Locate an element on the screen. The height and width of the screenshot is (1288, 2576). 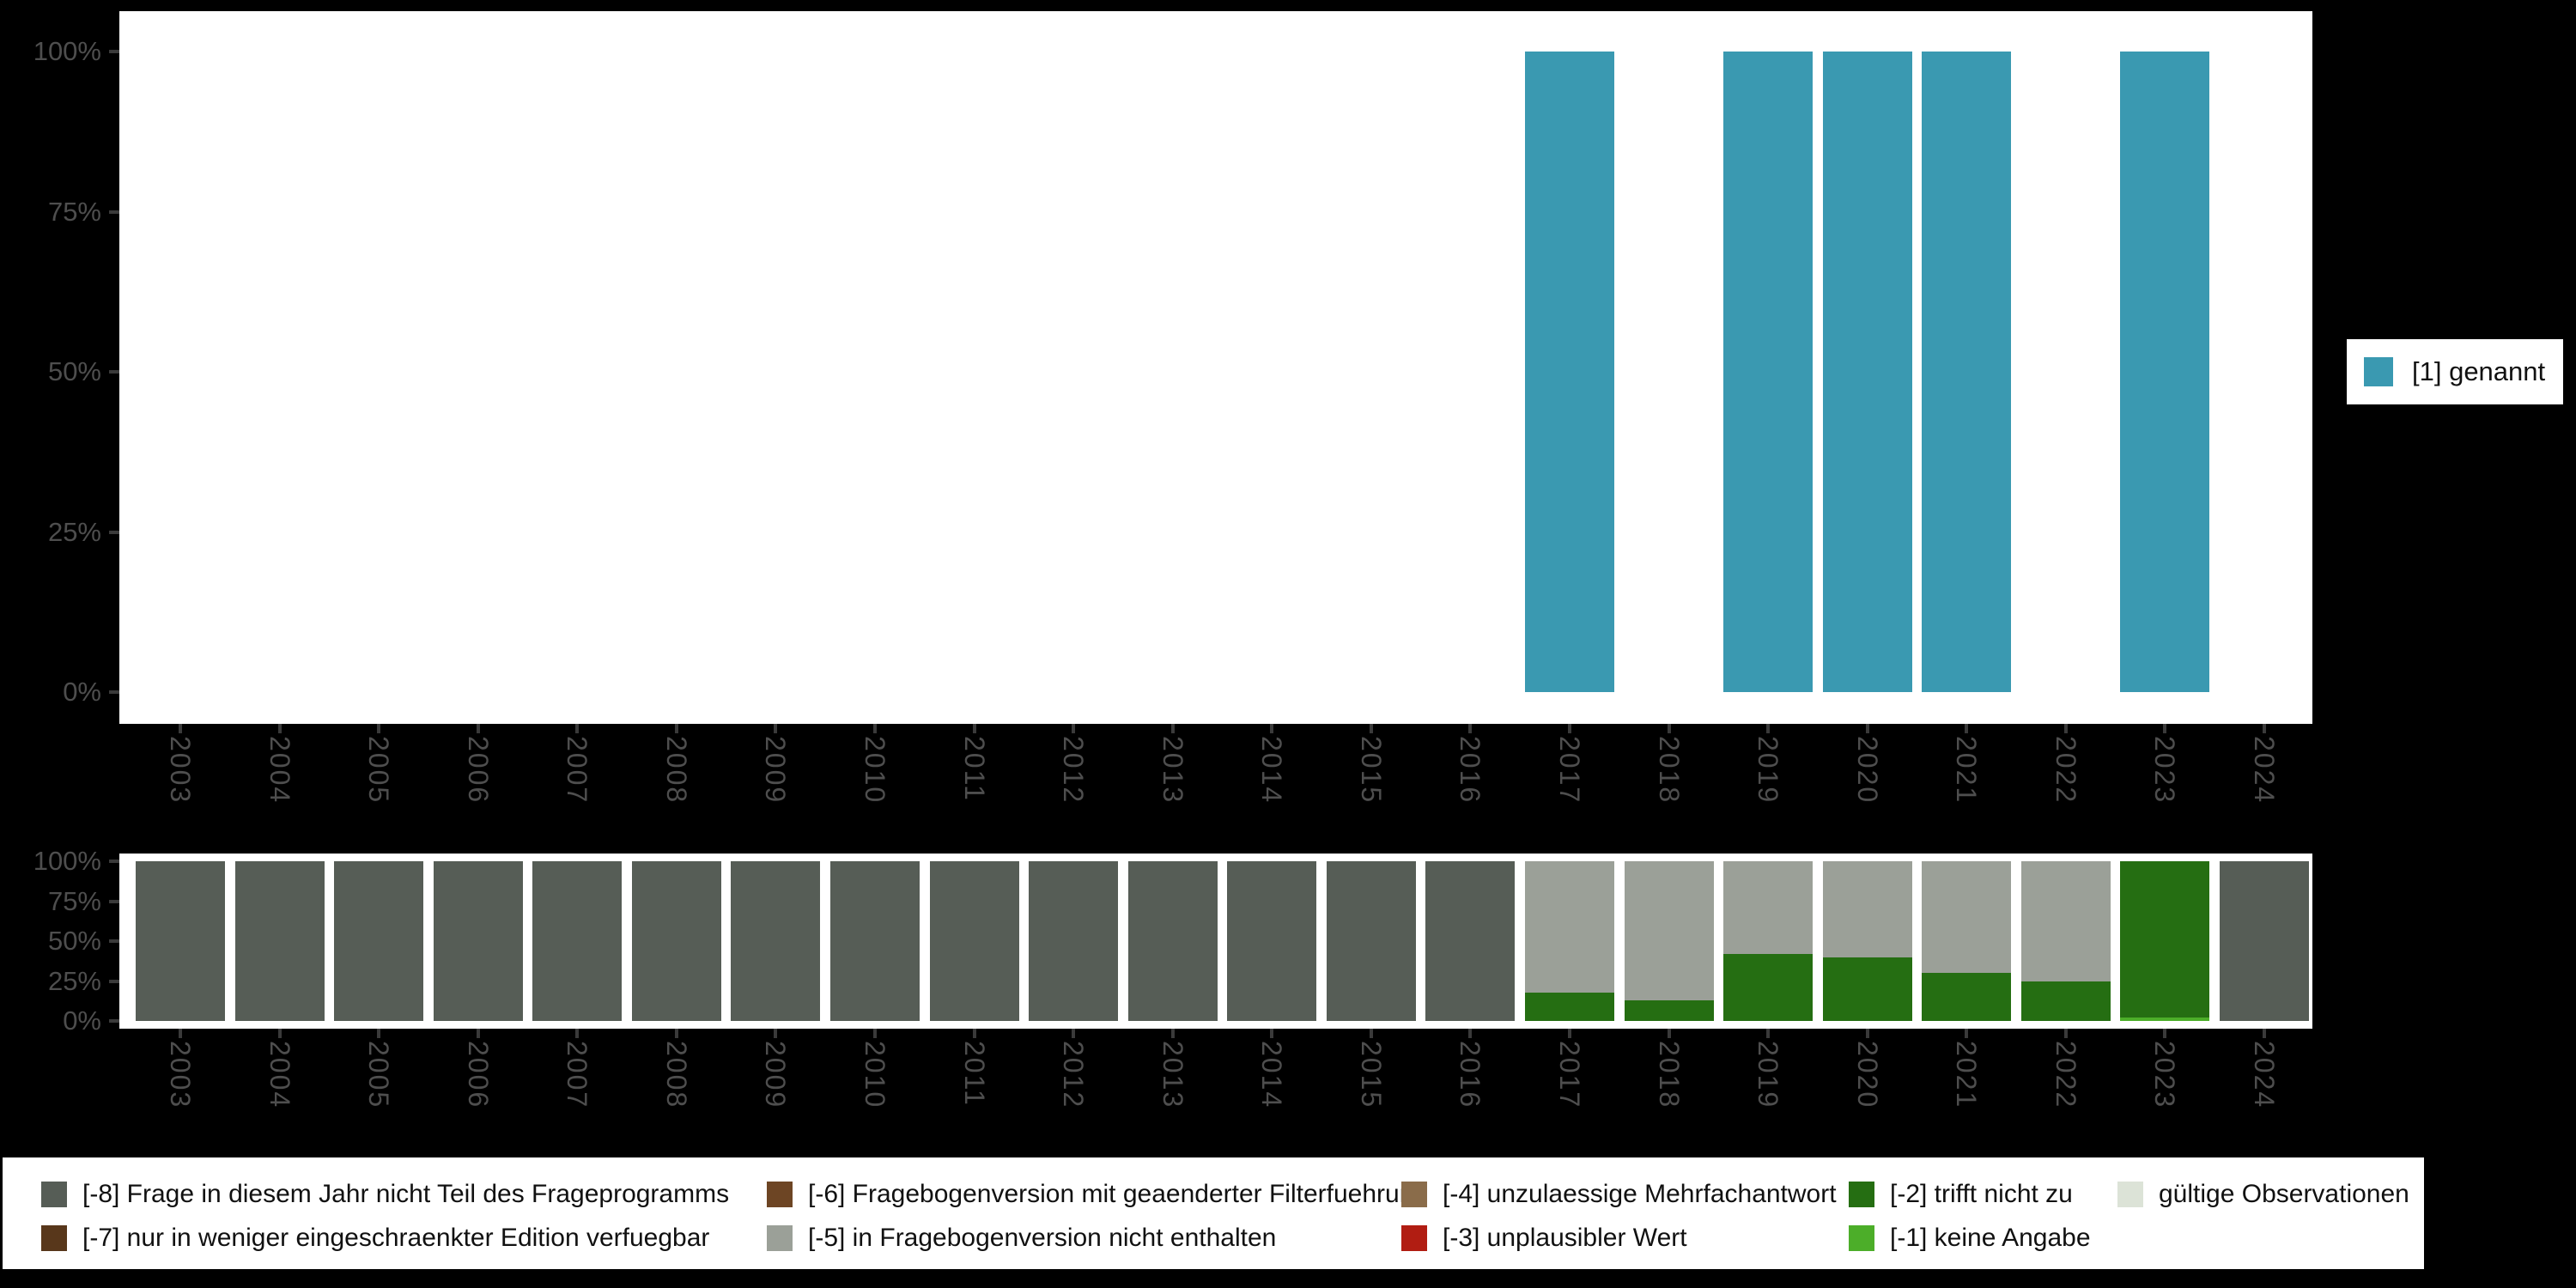
bottom-xtick-2004 is located at coordinates (280, 1034).